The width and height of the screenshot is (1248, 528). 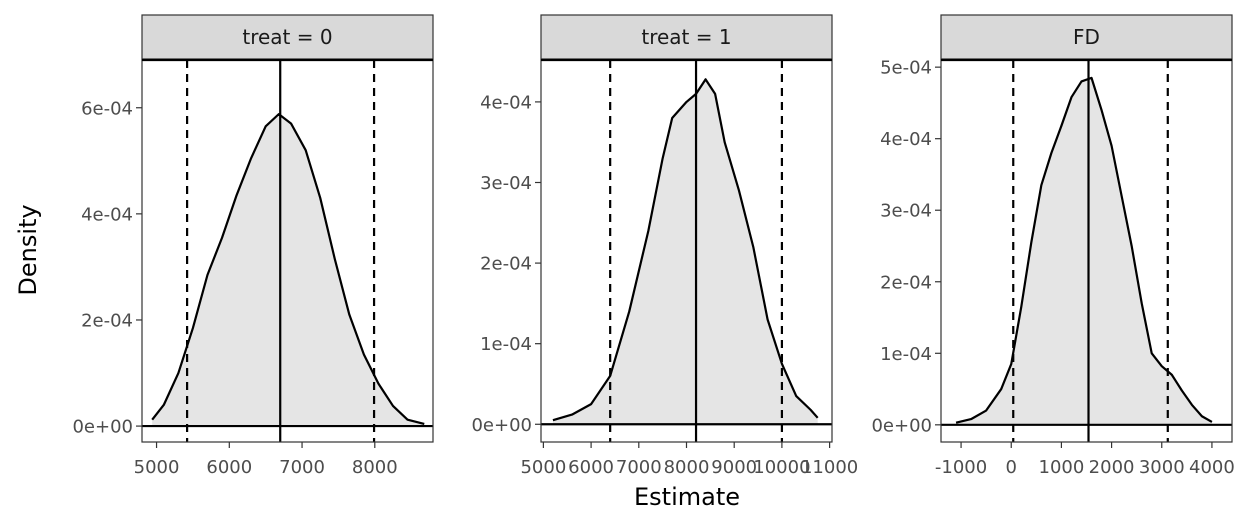 I want to click on x-tick-label: 10000, so click(x=781, y=467).